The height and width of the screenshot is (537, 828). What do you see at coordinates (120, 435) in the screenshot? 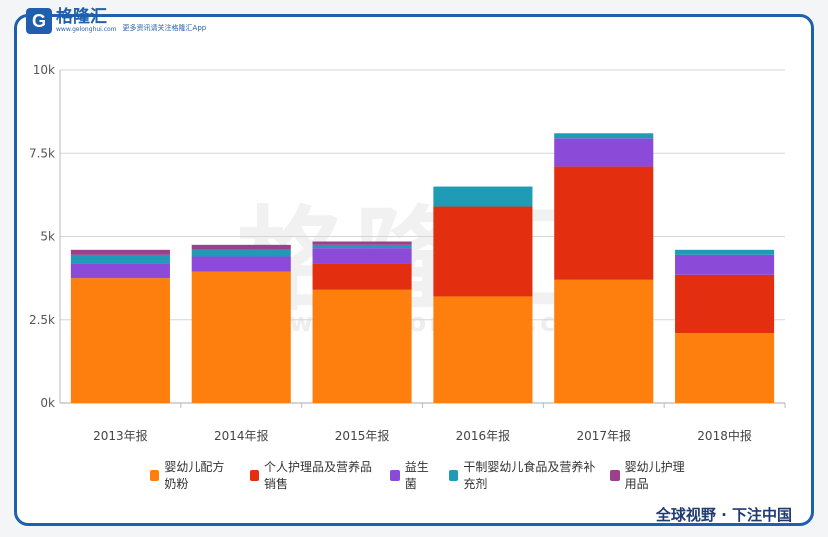
I see `x-tick-label: 2013年报` at bounding box center [120, 435].